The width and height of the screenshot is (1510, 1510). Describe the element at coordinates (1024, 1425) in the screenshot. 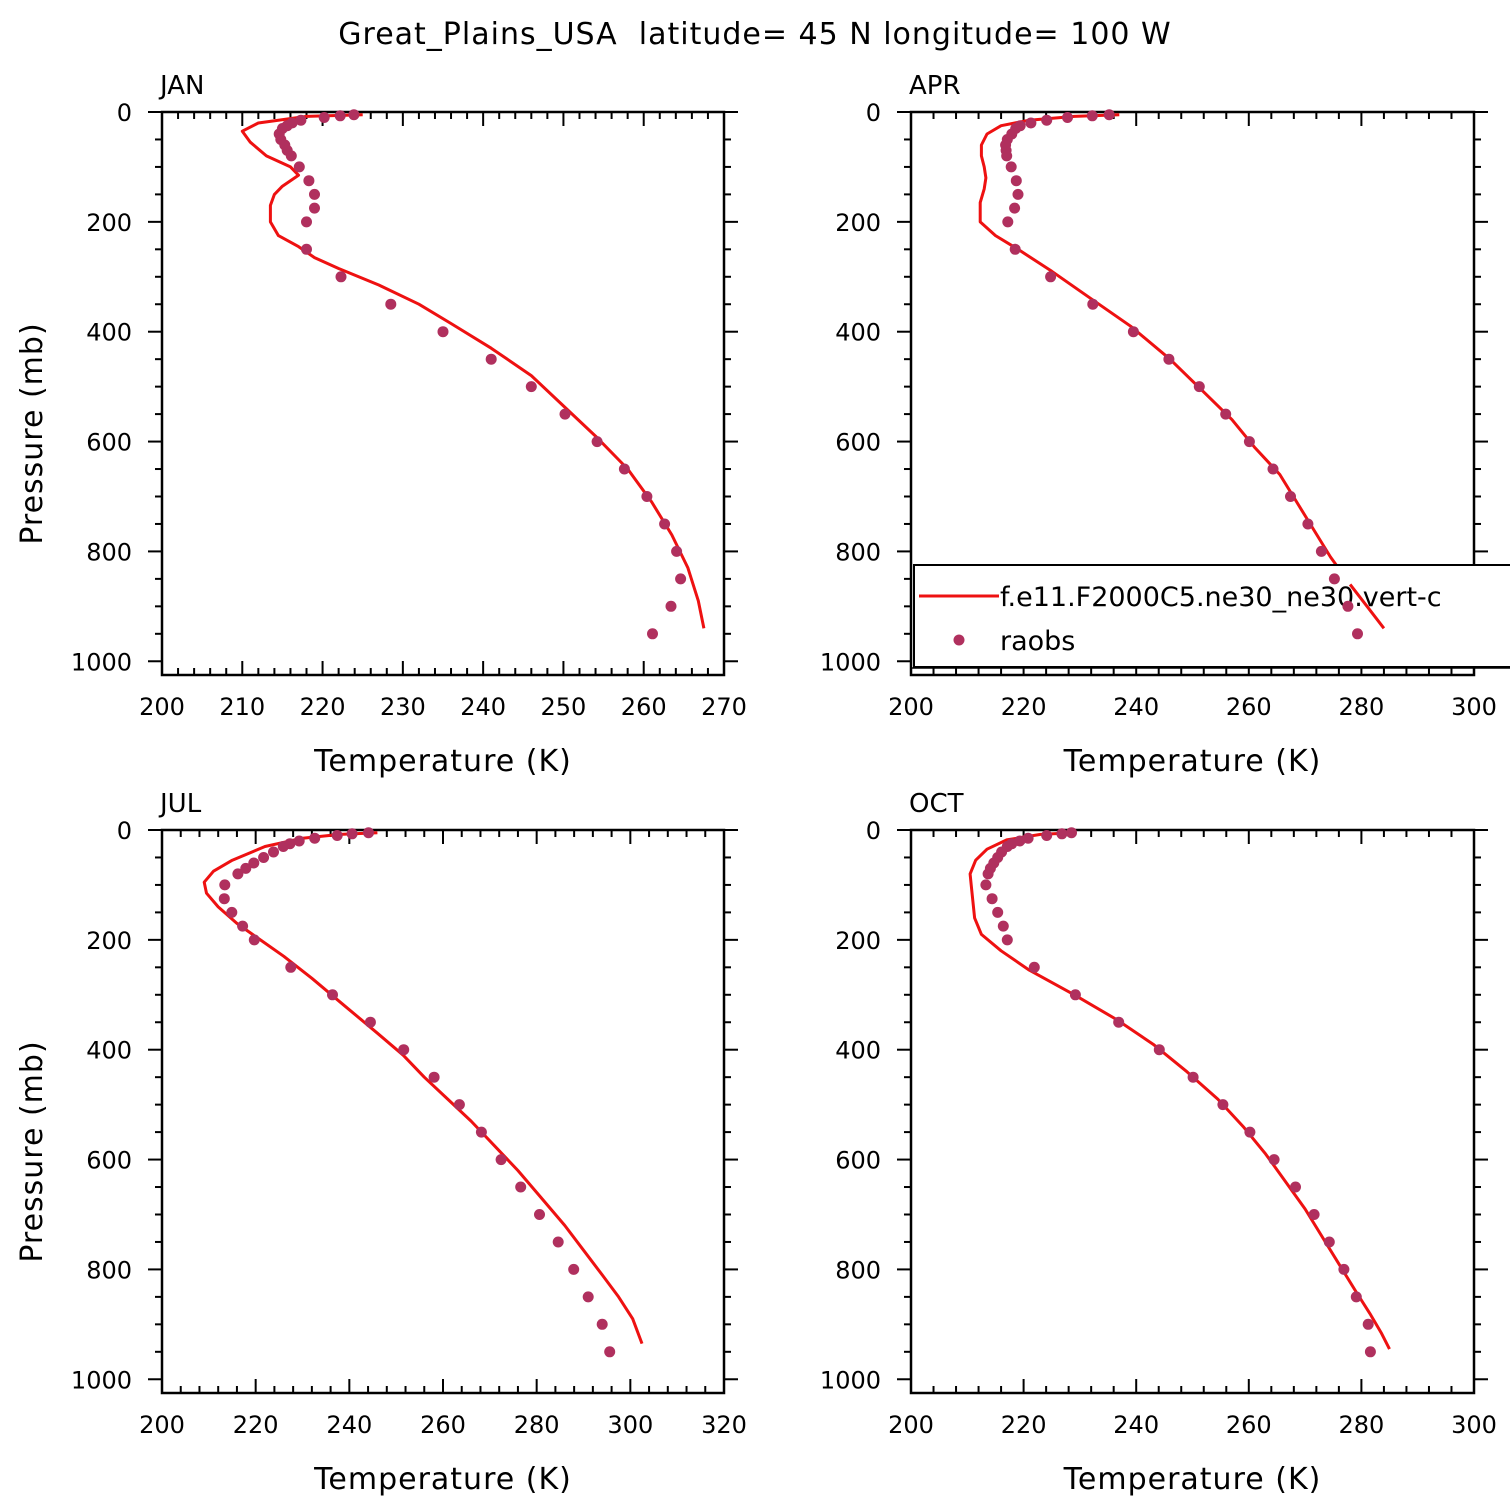

I see `x-tick-label: 220` at that location.